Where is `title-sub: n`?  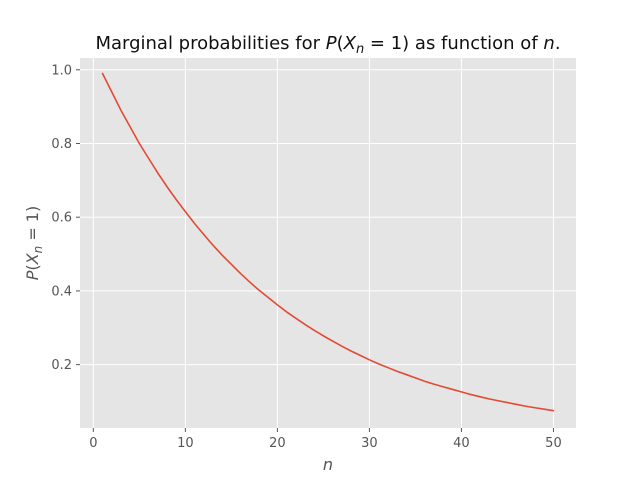
title-sub: n is located at coordinates (360, 49).